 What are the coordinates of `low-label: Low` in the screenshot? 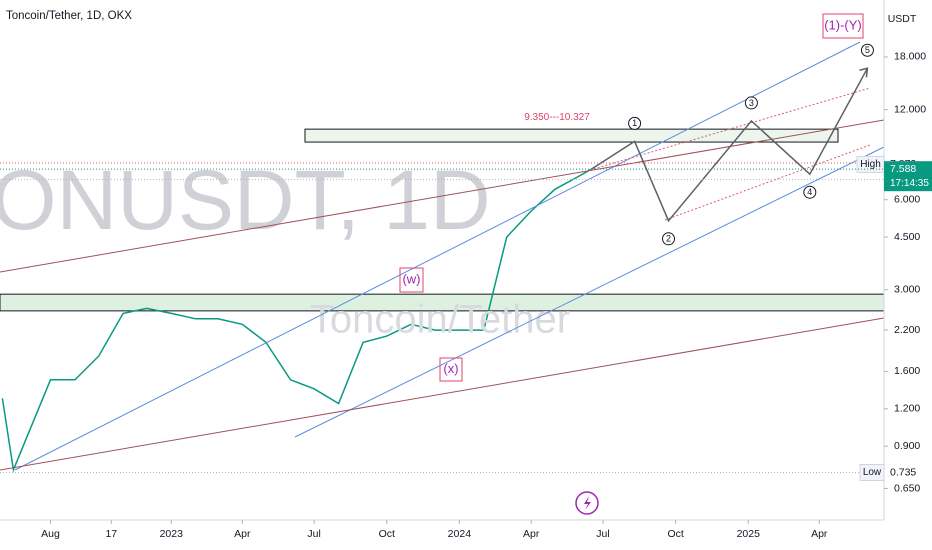 It's located at (872, 472).